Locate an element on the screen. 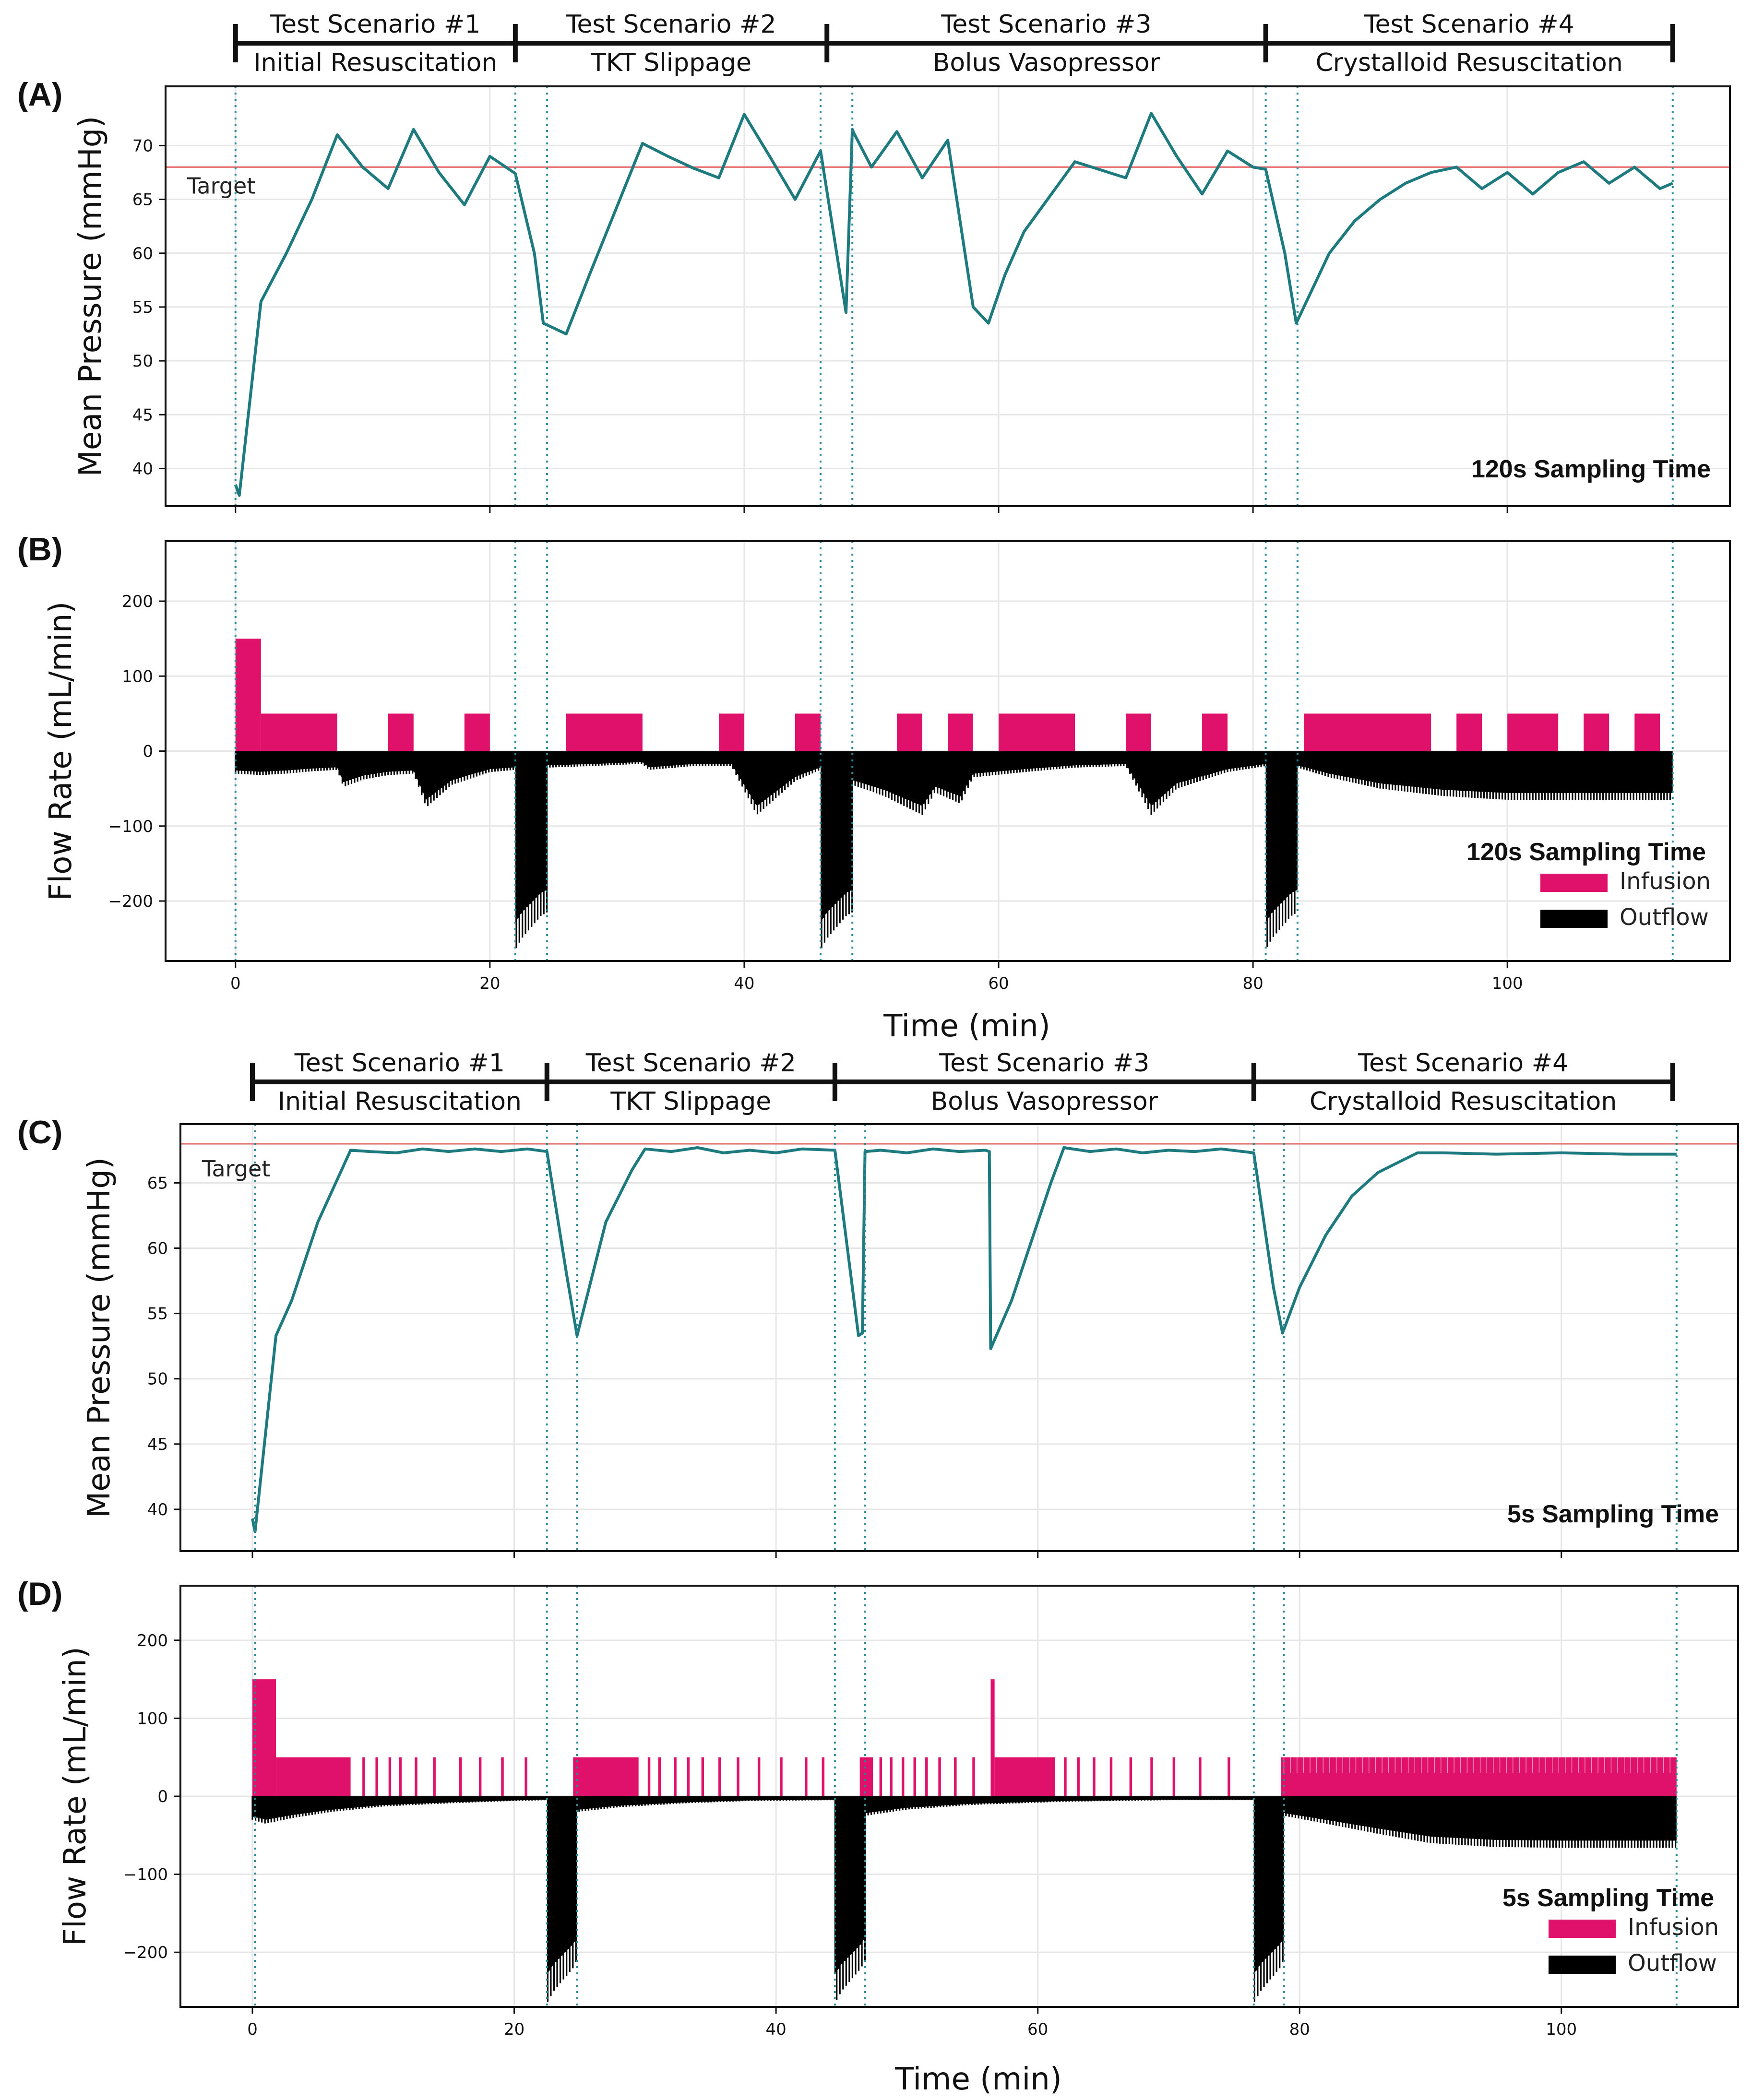 This screenshot has height=2100, width=1764. y-tick-label: 60 is located at coordinates (142, 253).